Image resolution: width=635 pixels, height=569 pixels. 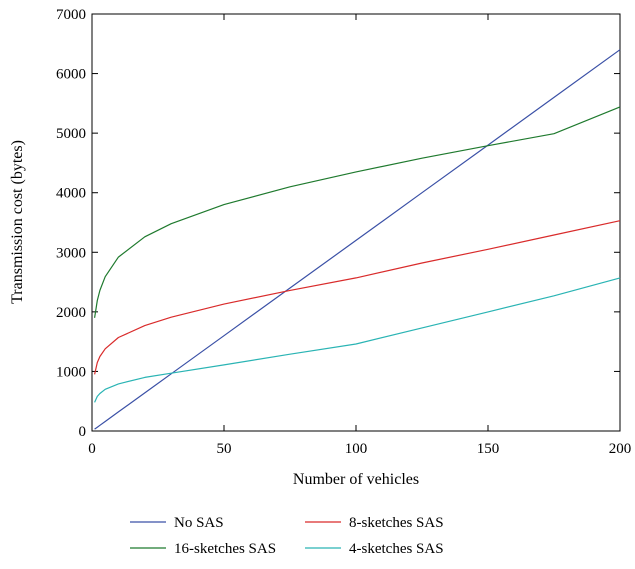 What do you see at coordinates (71, 75) in the screenshot?
I see `y-tick-label: 6000` at bounding box center [71, 75].